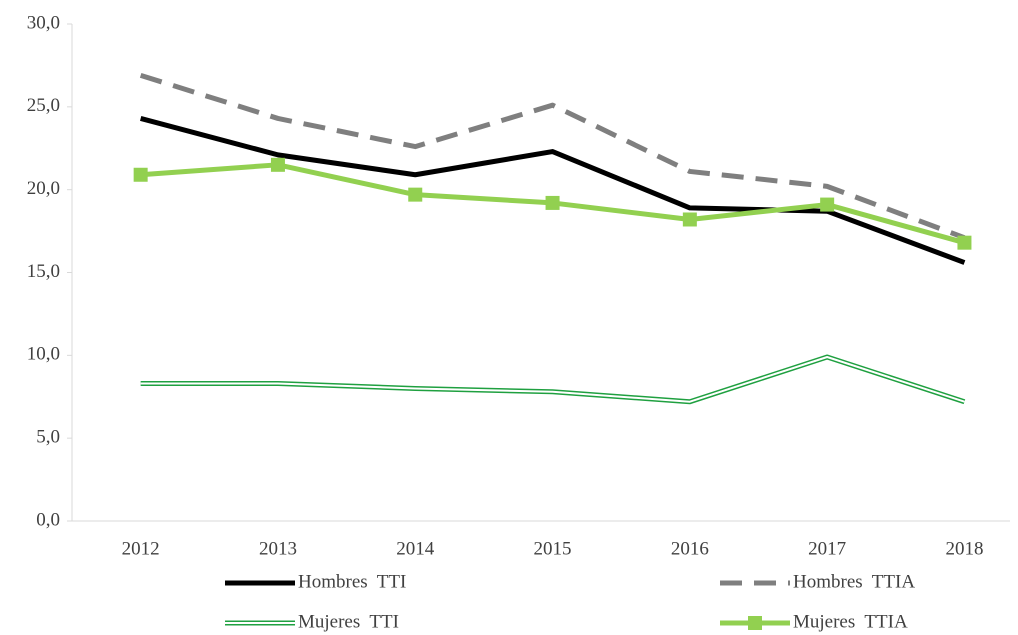 The image size is (1018, 635). I want to click on x-tick-label: 2012, so click(141, 548).